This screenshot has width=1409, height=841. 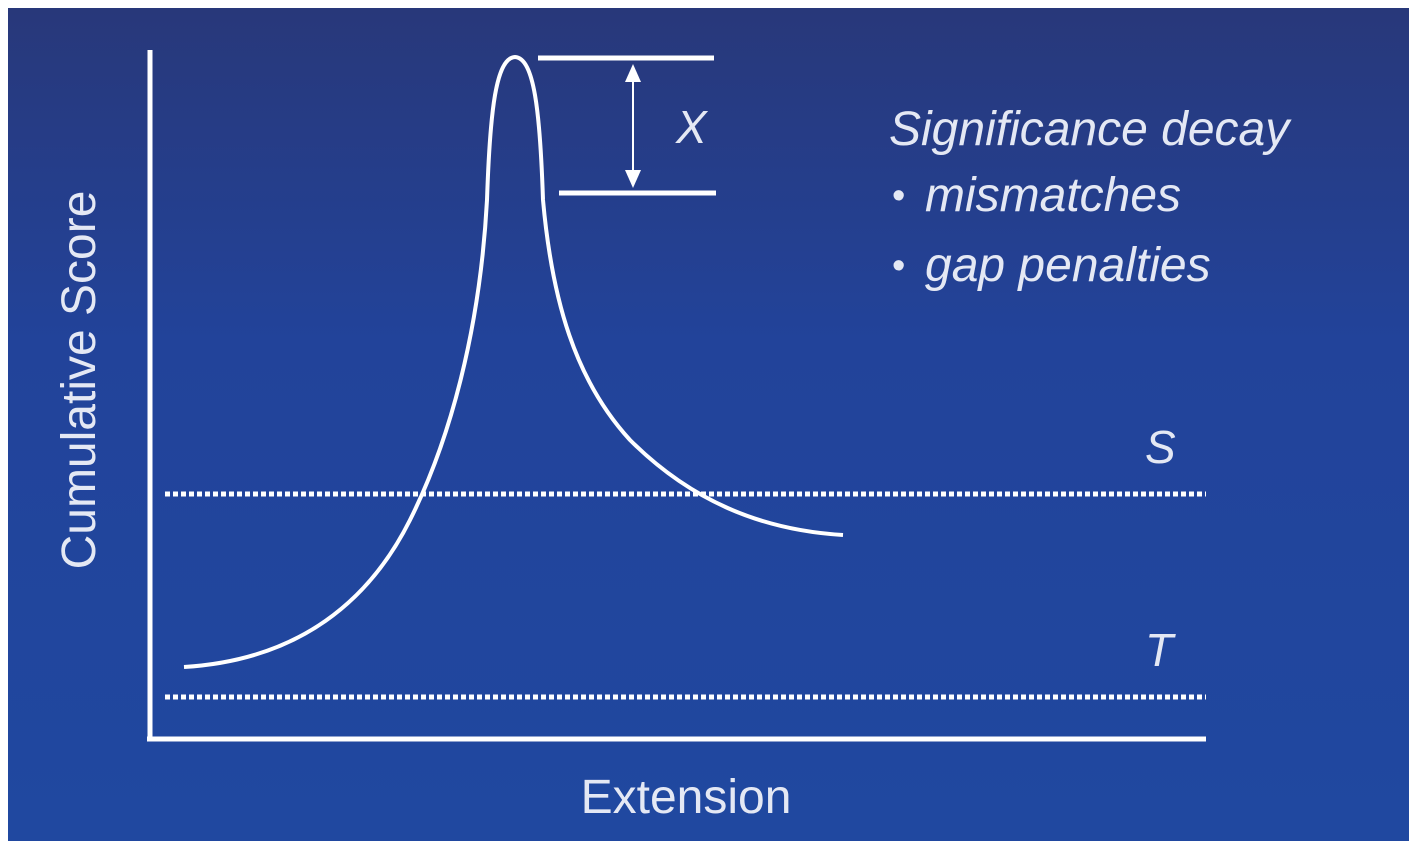 What do you see at coordinates (633, 179) in the screenshot?
I see `drop-arrow-head-down` at bounding box center [633, 179].